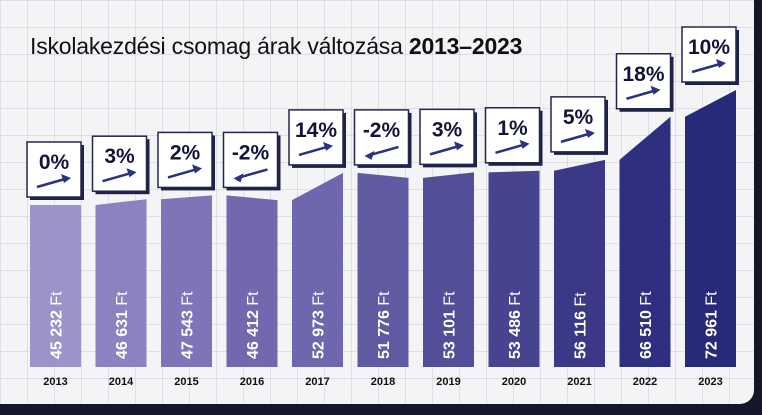  What do you see at coordinates (319, 325) in the screenshot?
I see `bar-value-label: 52 973 Ft` at bounding box center [319, 325].